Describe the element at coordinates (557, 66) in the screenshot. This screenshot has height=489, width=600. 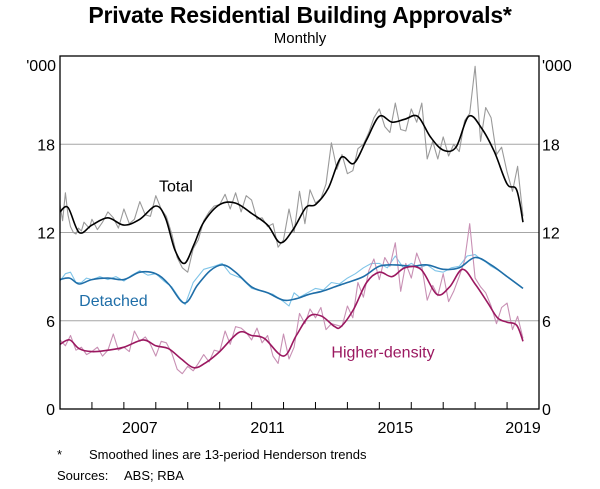
I see `y-unit-right: '000` at that location.